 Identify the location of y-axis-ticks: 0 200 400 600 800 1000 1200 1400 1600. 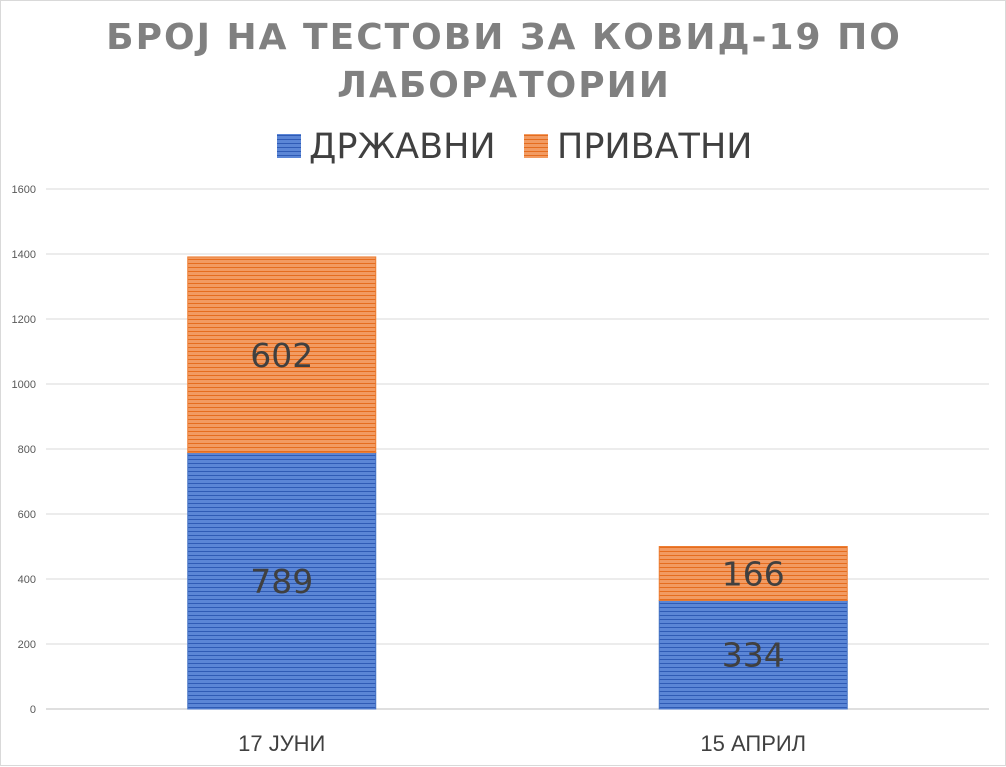
(24, 450).